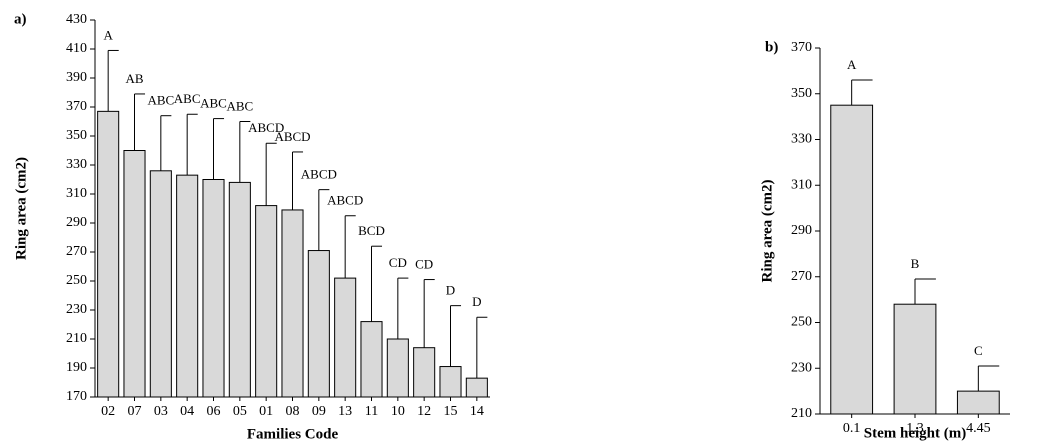 This screenshot has height=443, width=1048. I want to click on group-letter: B, so click(915, 263).